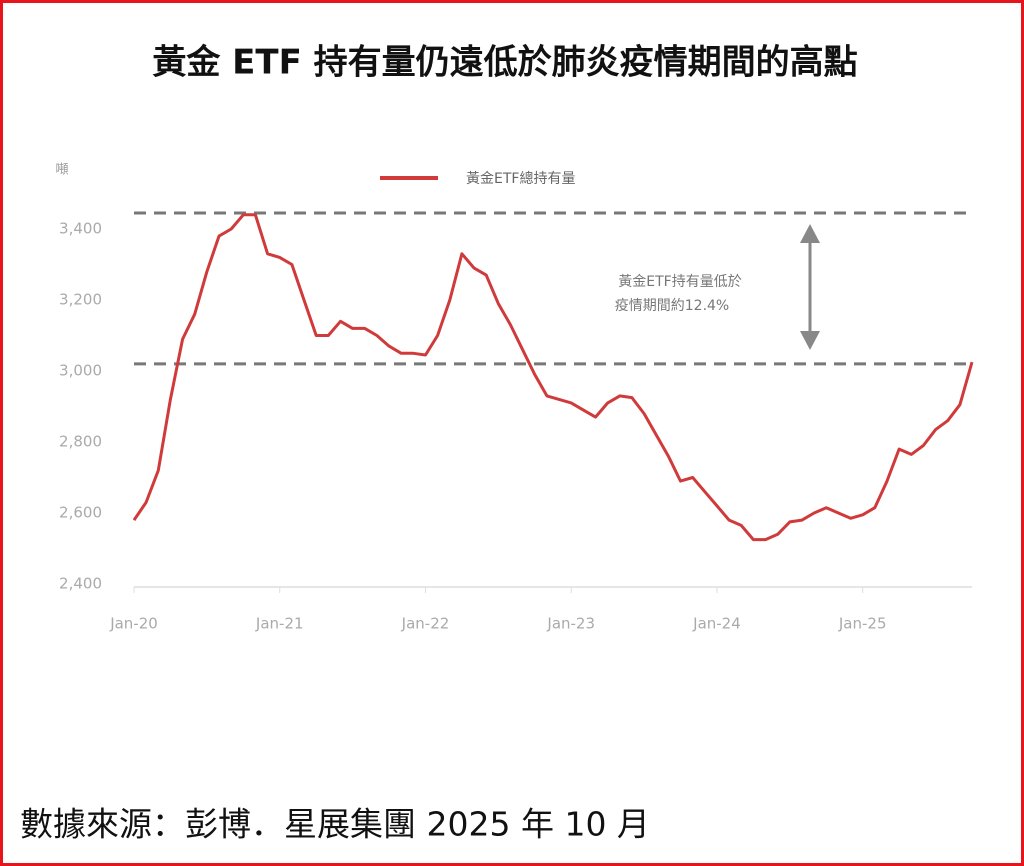 The image size is (1024, 866). I want to click on x-tick-label: Jan-20, so click(133, 624).